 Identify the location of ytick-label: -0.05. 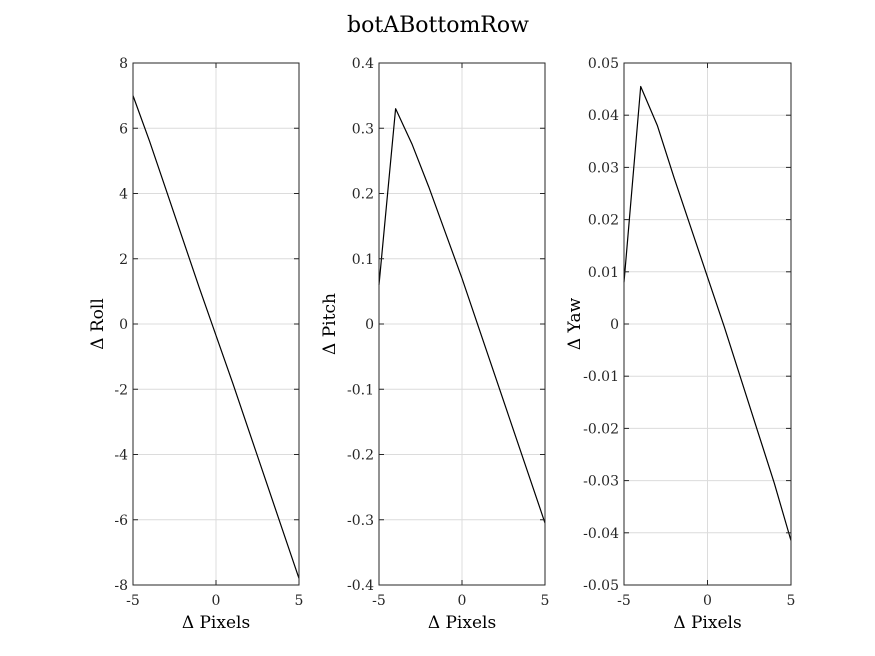
(601, 586).